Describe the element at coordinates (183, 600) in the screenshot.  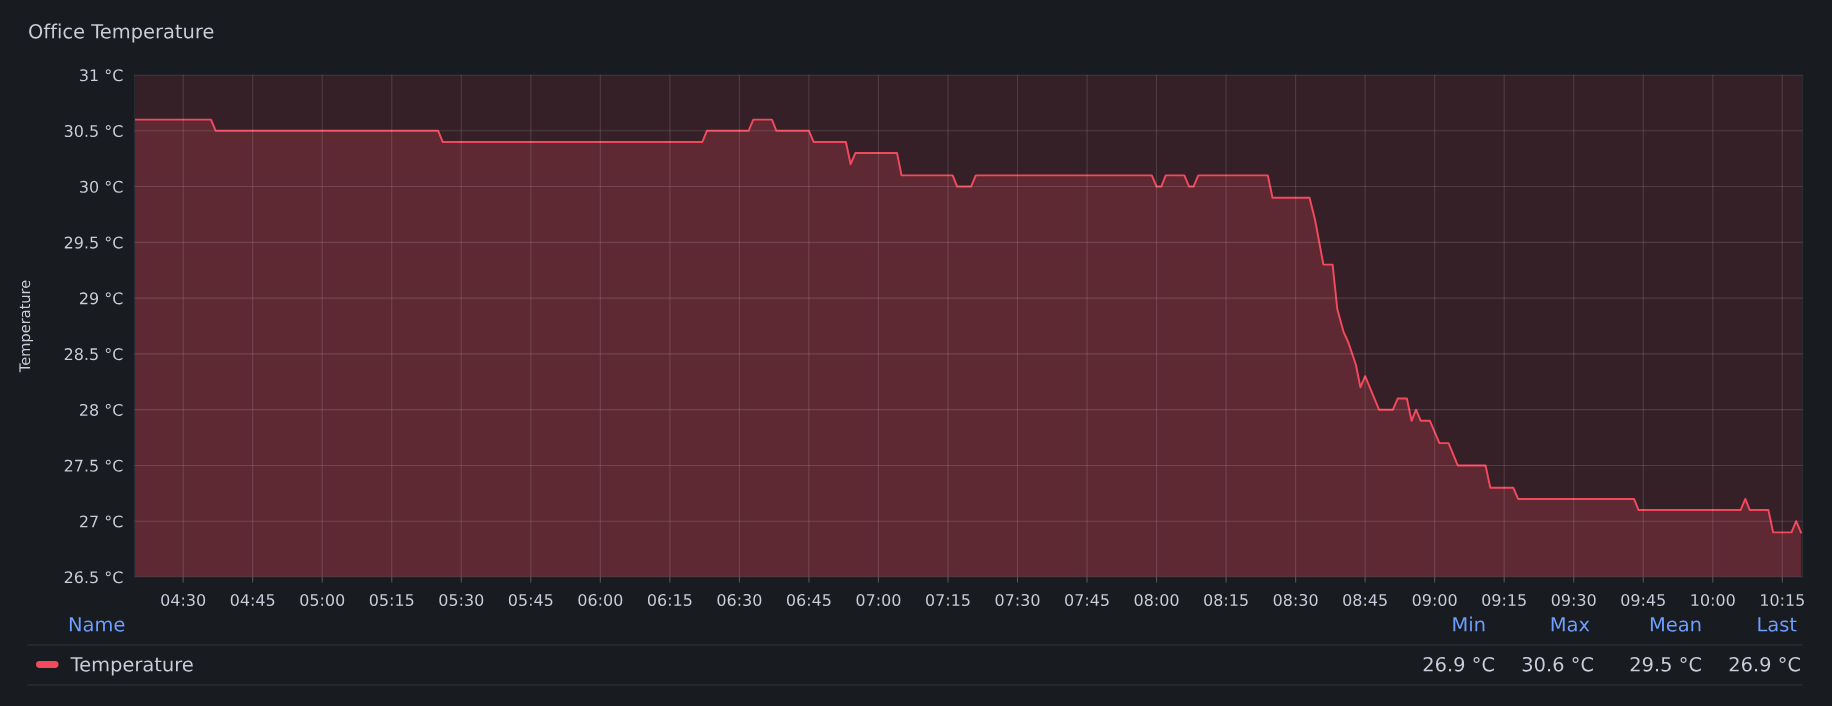
I see `x-tick-label: 04:30` at that location.